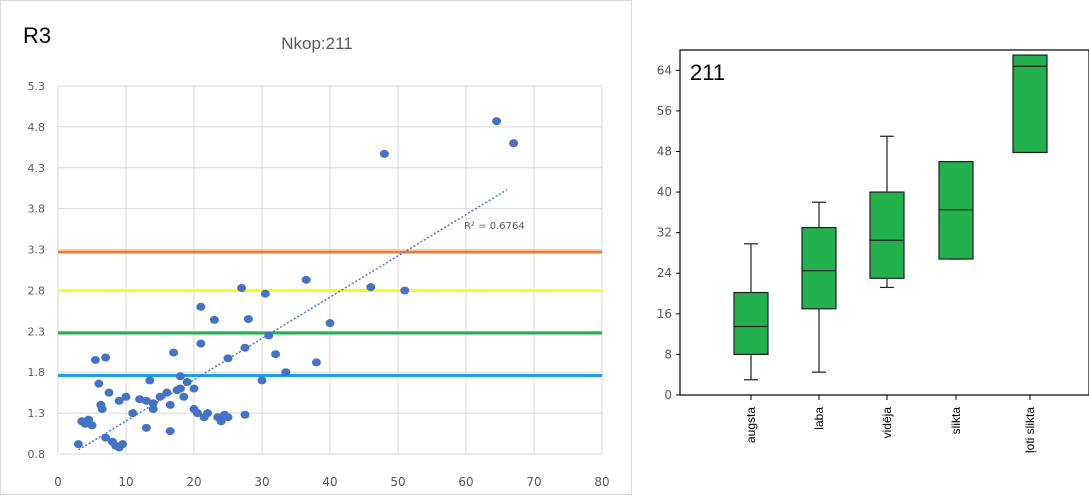 This screenshot has height=496, width=1089. I want to click on y-axis-ticks: 0 8 16 24 32 40 48 56 64, so click(668, 232).